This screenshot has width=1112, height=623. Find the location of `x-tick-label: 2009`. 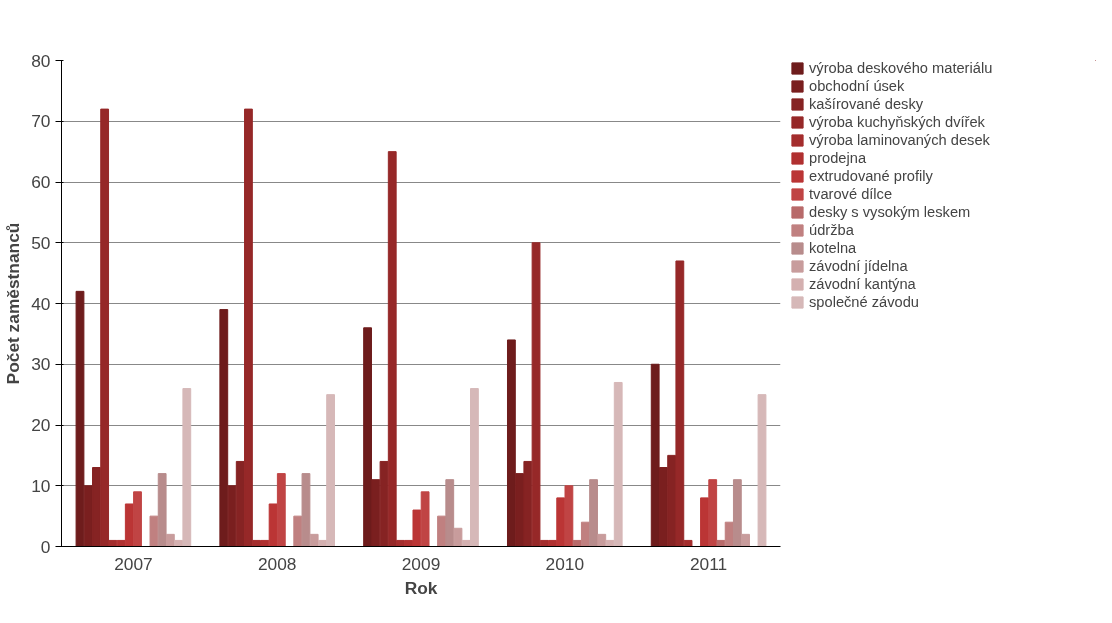

x-tick-label: 2009 is located at coordinates (421, 563).